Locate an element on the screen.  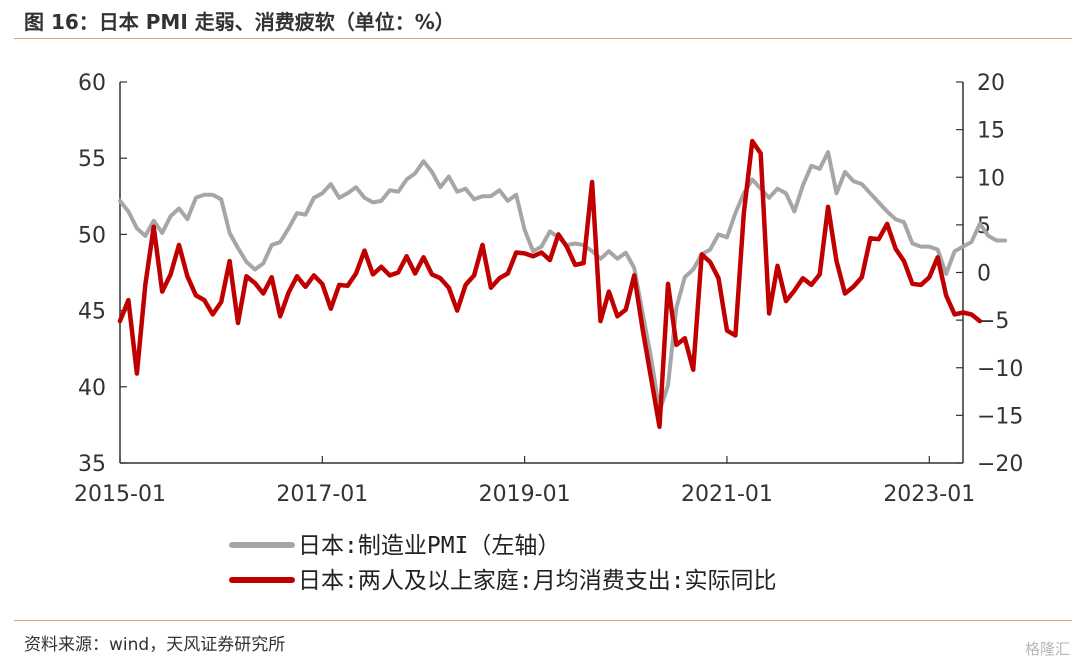
y-right-tick-label: −10 is located at coordinates (1000, 369).